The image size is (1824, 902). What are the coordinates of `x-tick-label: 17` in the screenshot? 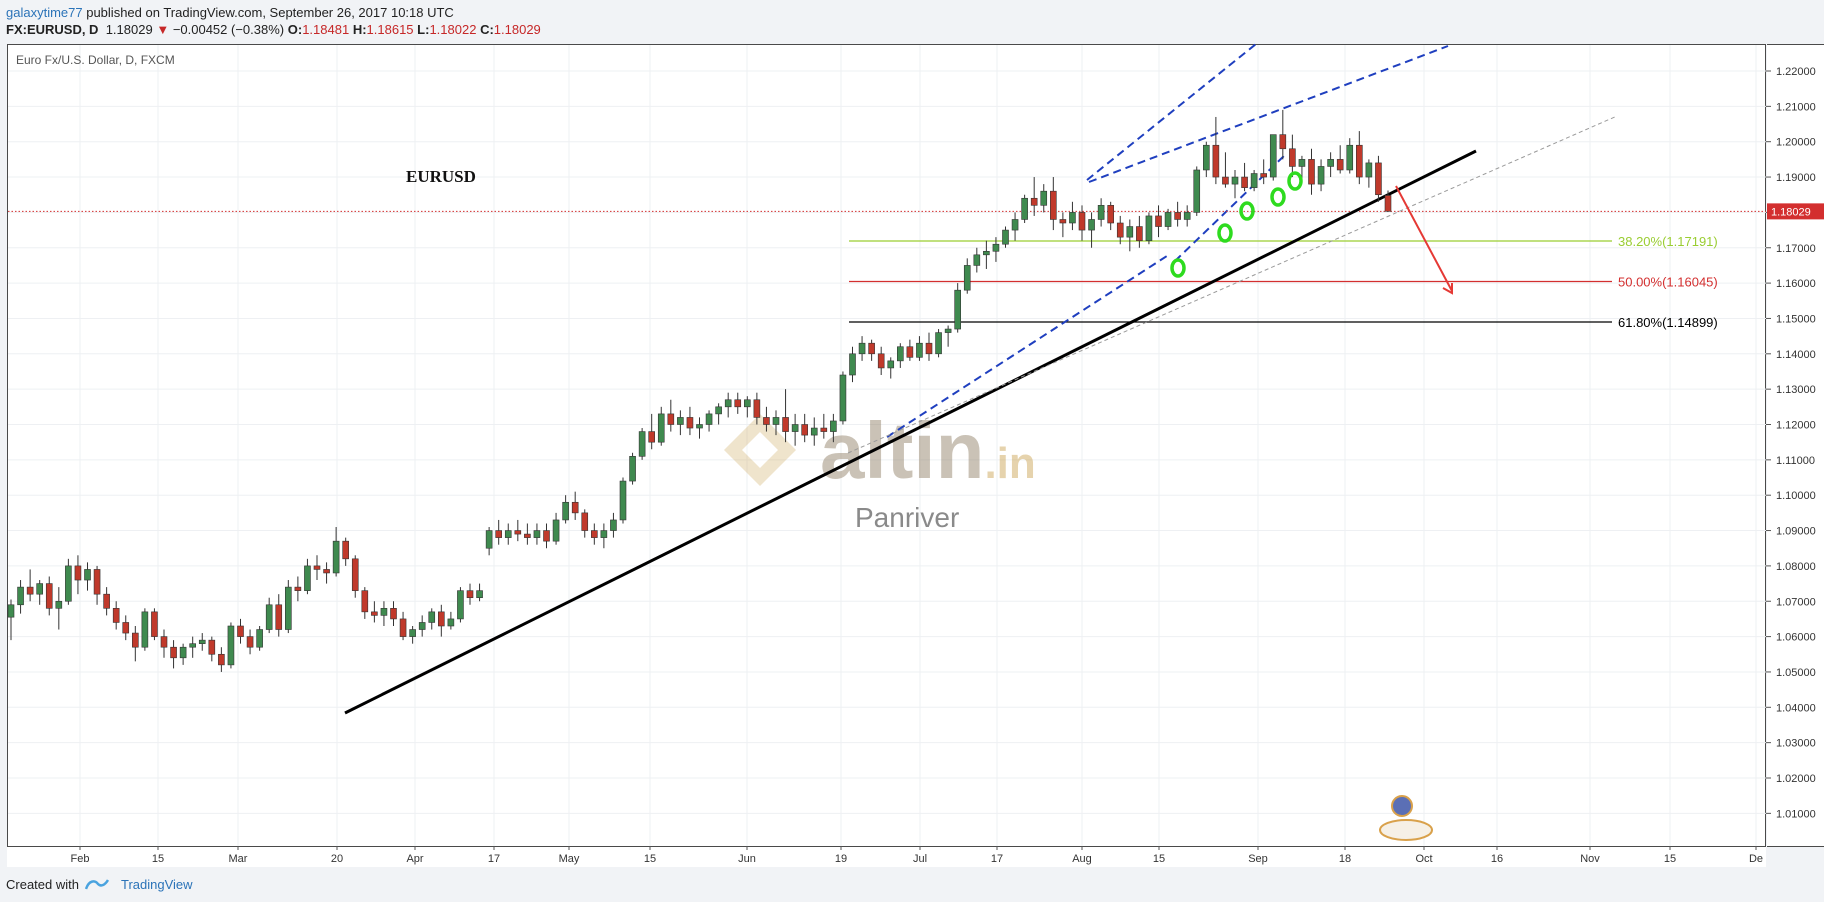 It's located at (997, 859).